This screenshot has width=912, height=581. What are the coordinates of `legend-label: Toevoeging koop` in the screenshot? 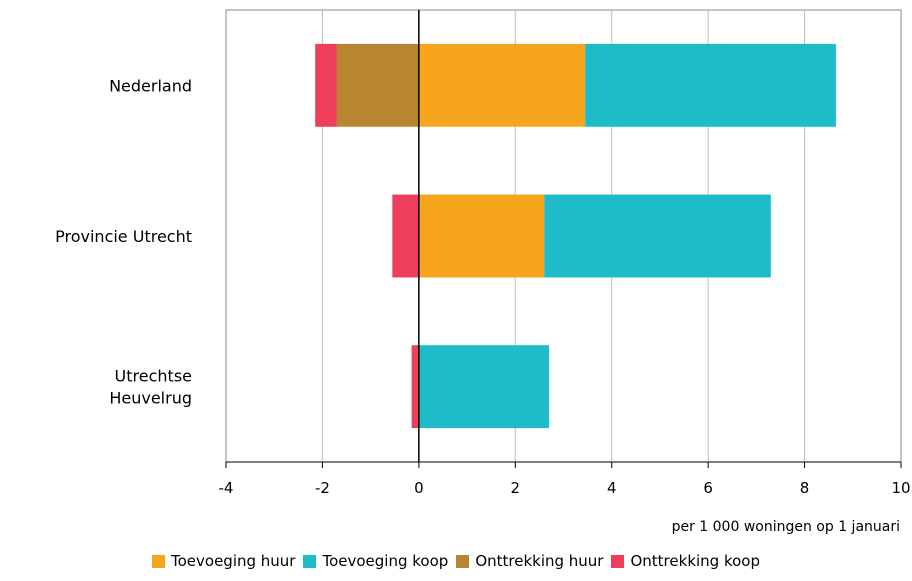 It's located at (385, 561).